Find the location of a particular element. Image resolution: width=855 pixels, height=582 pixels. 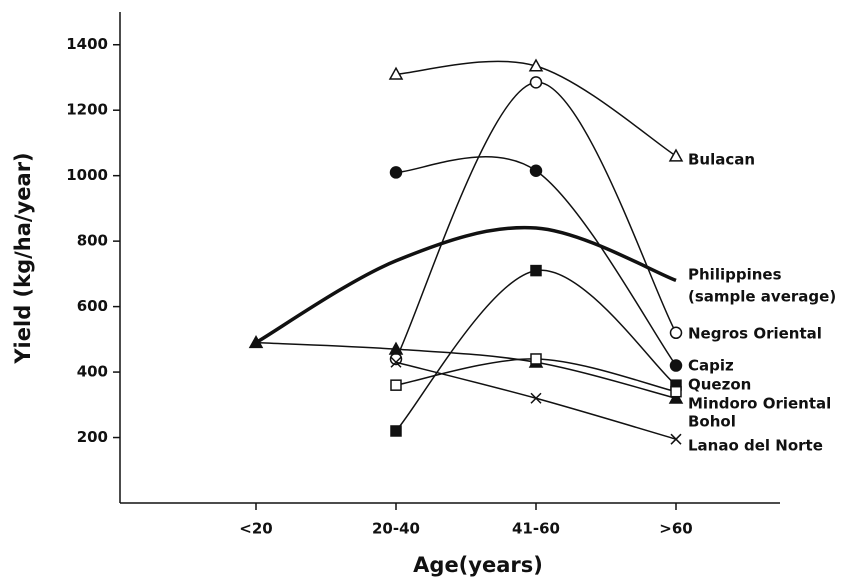

y-tick-label: 1000 is located at coordinates (87, 175).